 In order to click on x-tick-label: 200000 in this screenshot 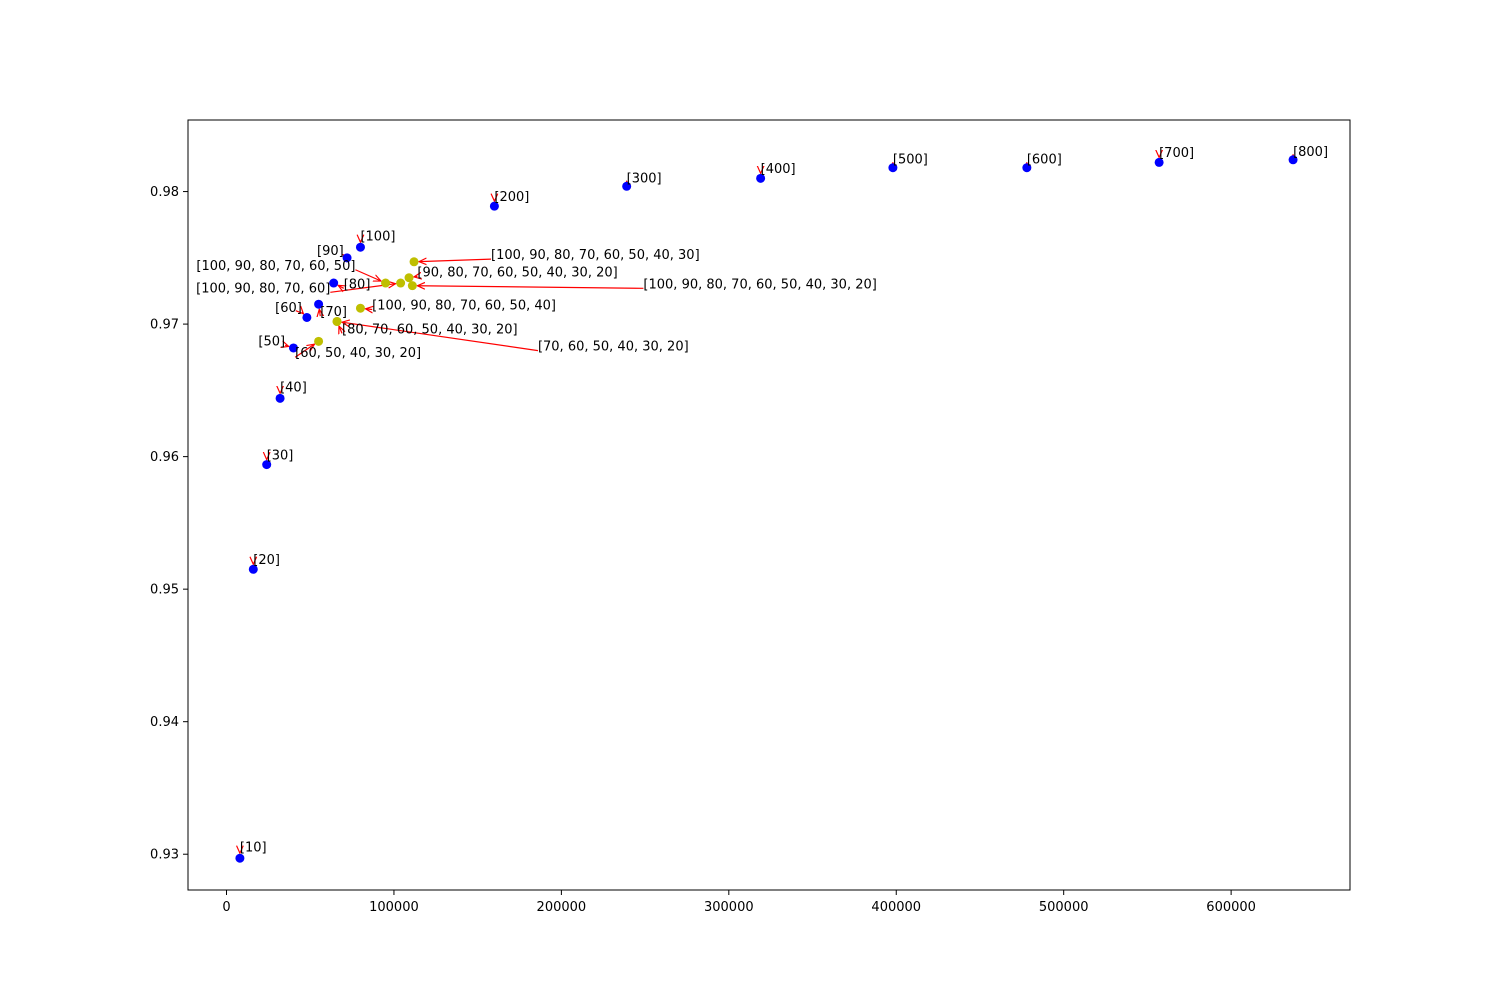, I will do `click(562, 907)`.